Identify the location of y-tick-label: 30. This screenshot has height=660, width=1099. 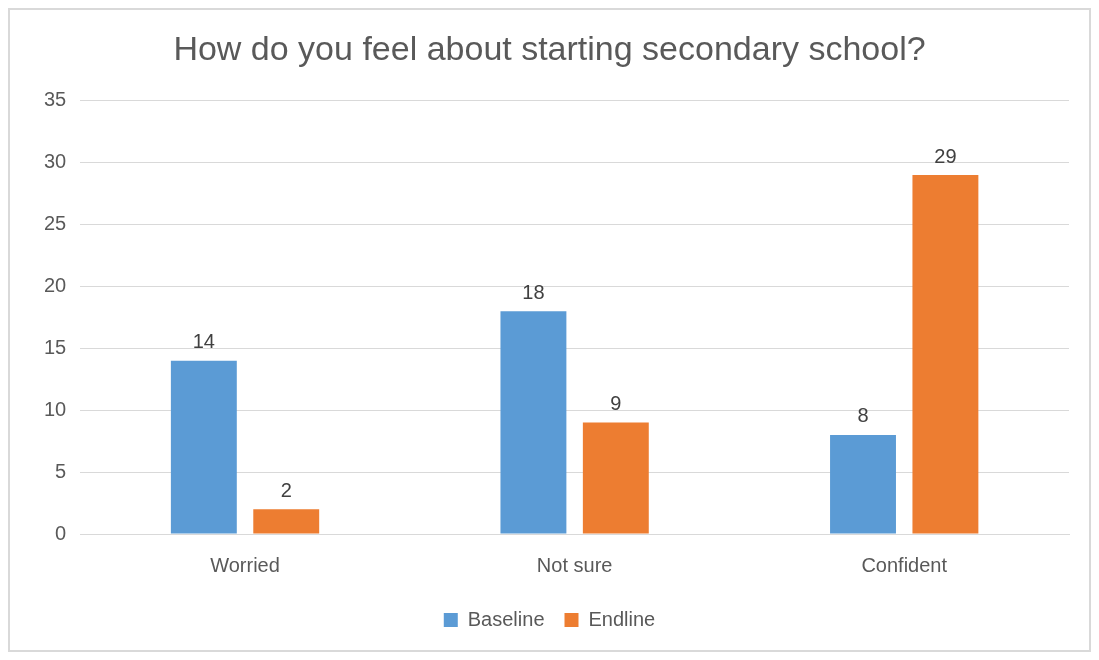
(55, 161).